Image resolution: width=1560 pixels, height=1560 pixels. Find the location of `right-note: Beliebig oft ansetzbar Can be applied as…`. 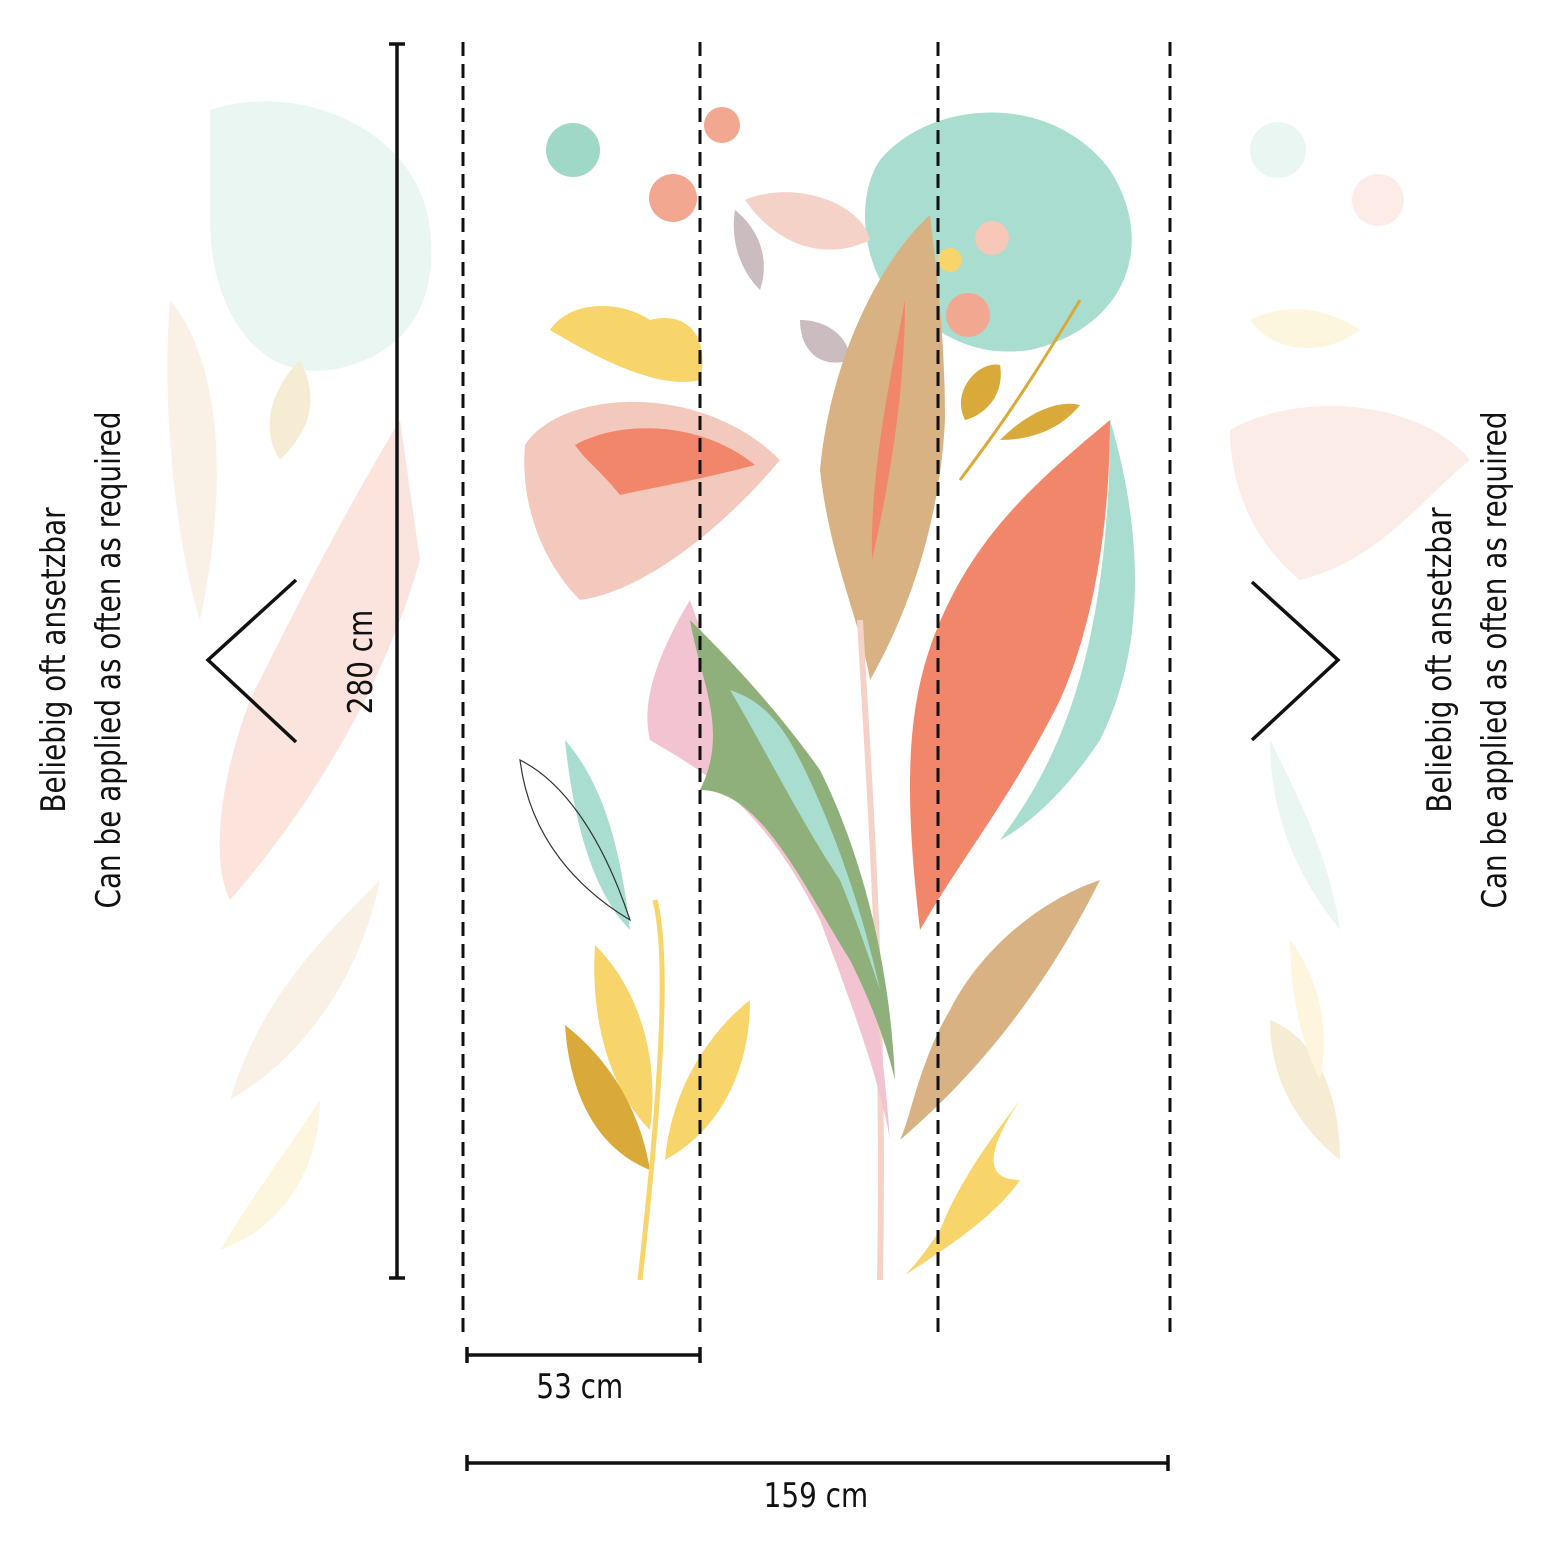

right-note: Beliebig oft ansetzbar Can be applied as… is located at coordinates (1467, 659).